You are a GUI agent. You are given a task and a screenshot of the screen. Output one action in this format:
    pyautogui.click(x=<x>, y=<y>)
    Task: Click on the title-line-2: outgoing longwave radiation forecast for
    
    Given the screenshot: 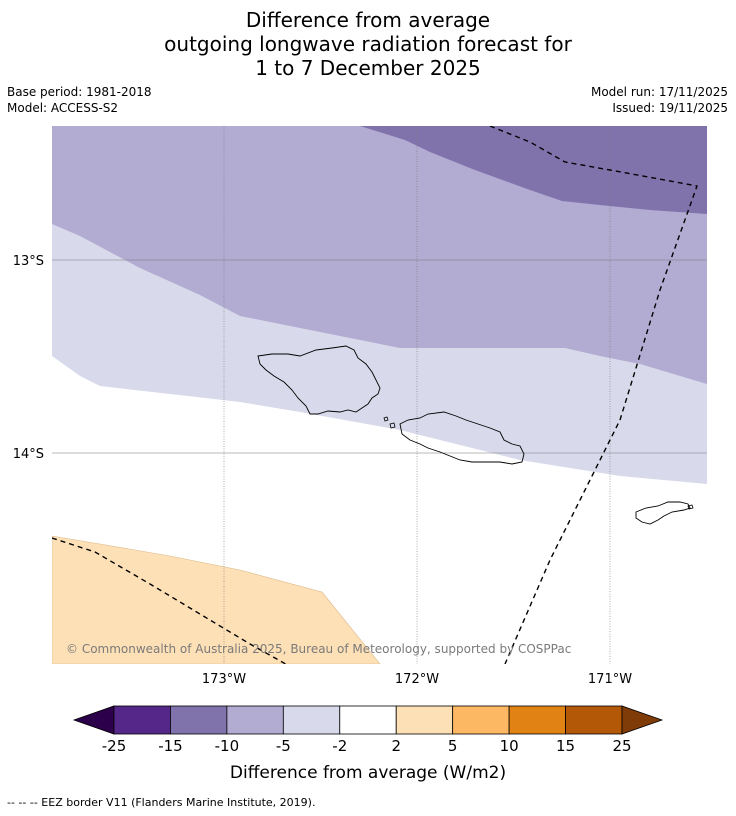 What is the action you would take?
    pyautogui.click(x=368, y=44)
    